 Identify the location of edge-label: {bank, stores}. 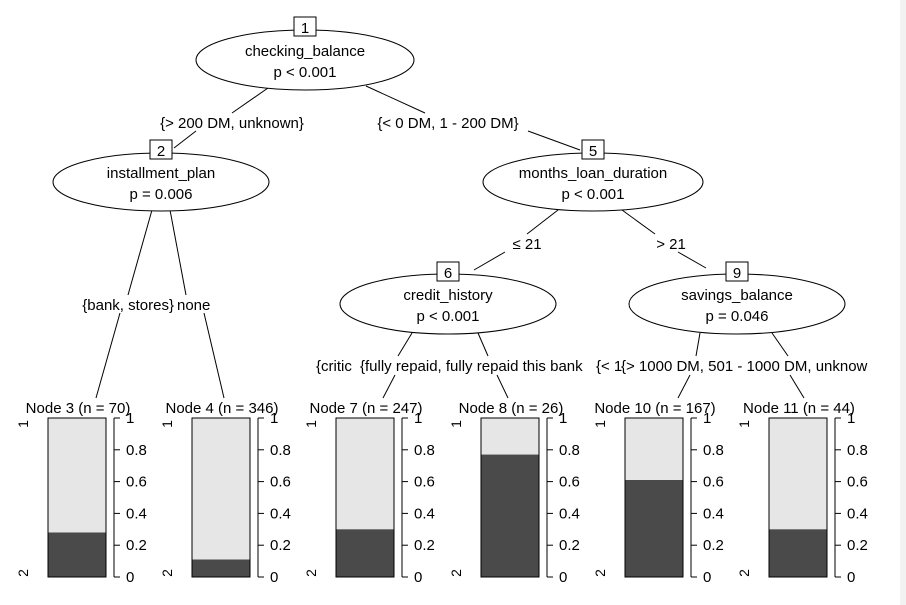
(128, 305).